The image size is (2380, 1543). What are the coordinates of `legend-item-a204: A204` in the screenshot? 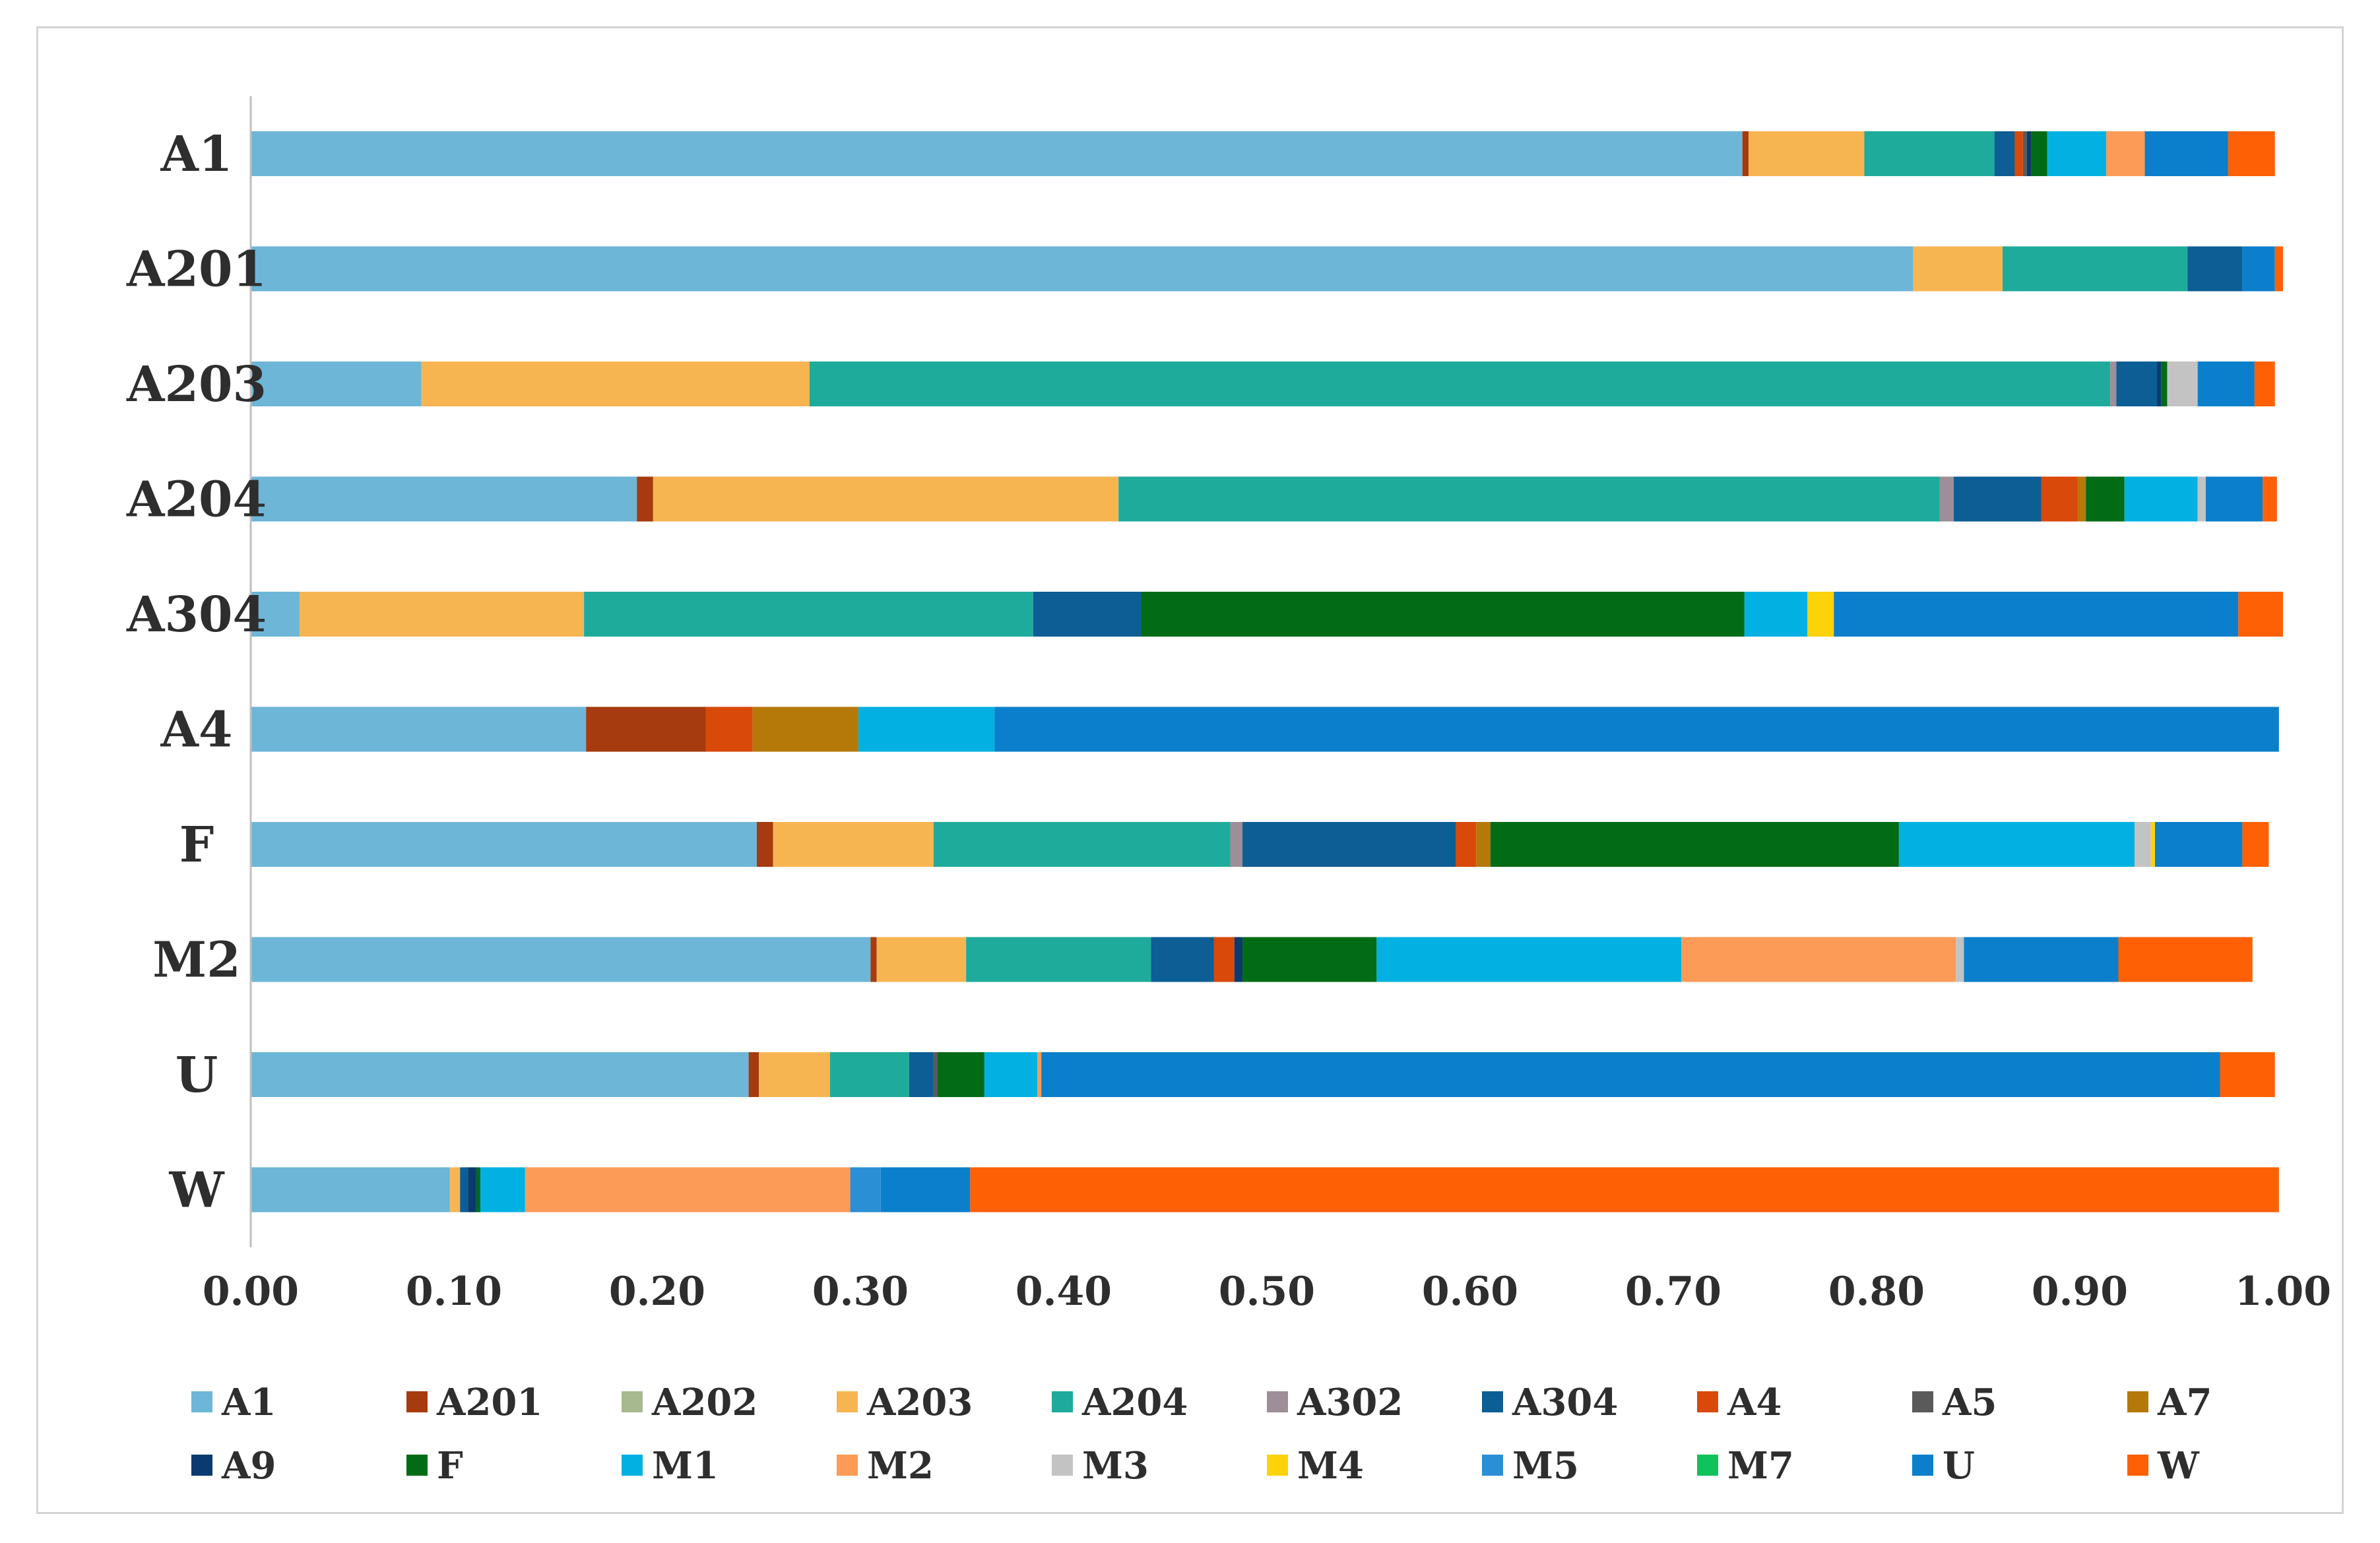 It's located at (1120, 1403).